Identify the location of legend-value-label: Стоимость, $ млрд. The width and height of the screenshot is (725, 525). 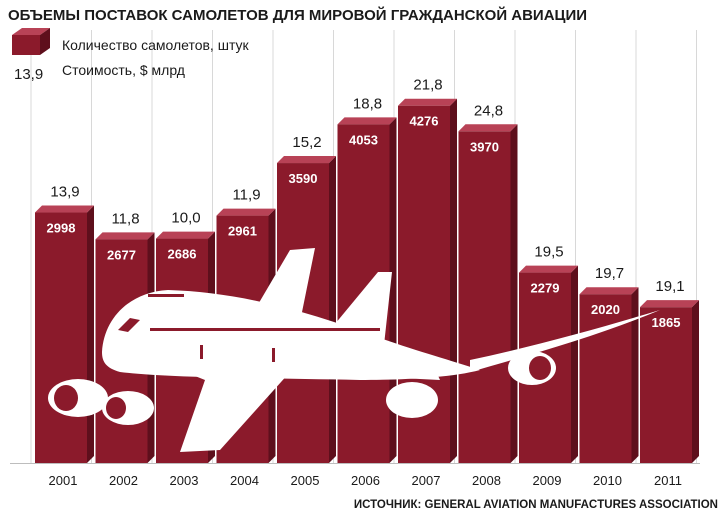
(123, 70).